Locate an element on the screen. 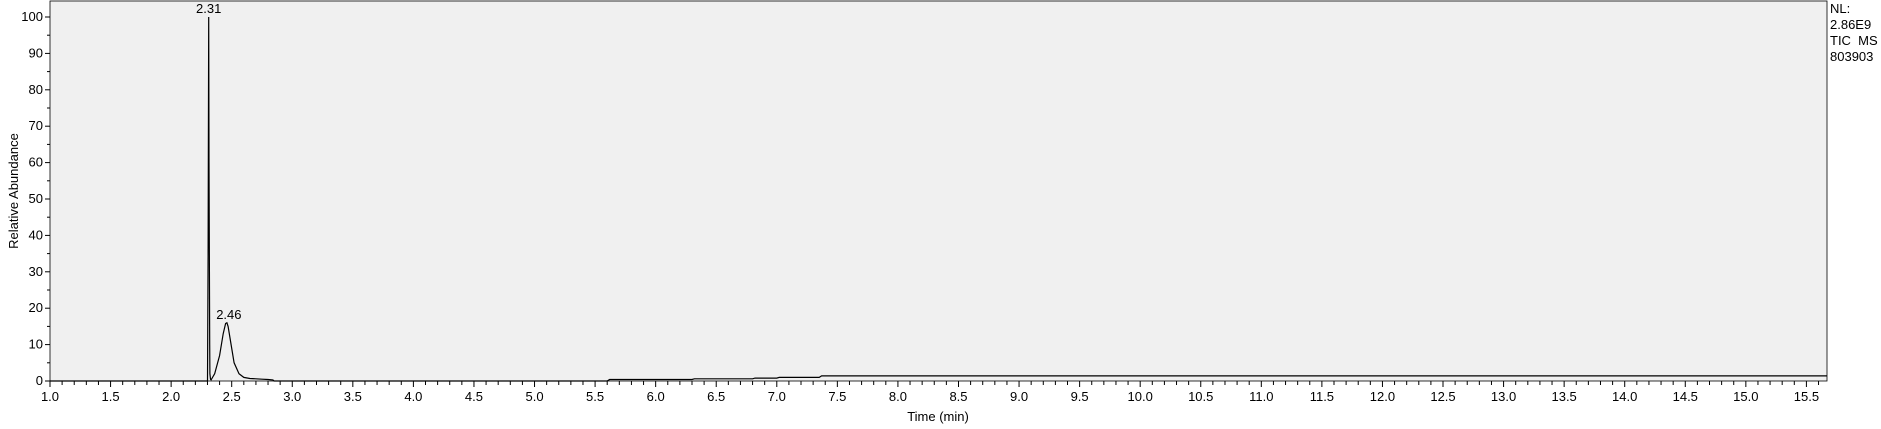  x-tick-label: 4.5 is located at coordinates (474, 396).